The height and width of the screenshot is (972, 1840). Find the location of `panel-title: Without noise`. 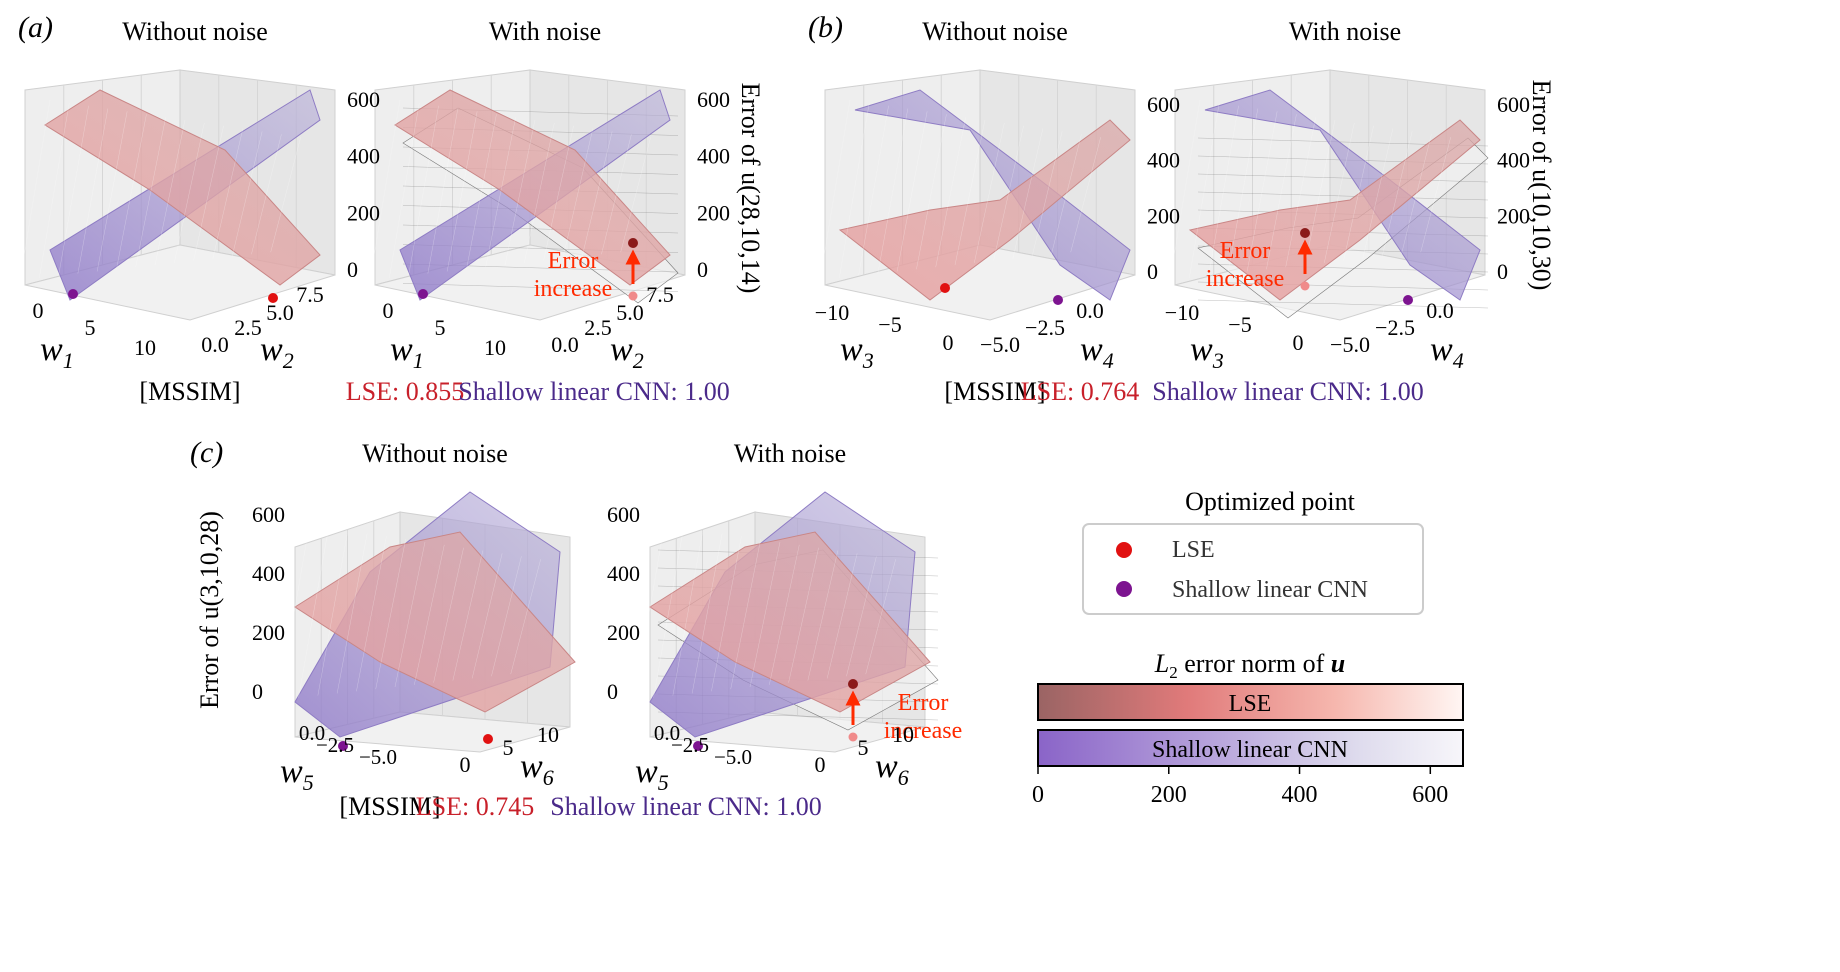

panel-title: Without noise is located at coordinates (995, 31).